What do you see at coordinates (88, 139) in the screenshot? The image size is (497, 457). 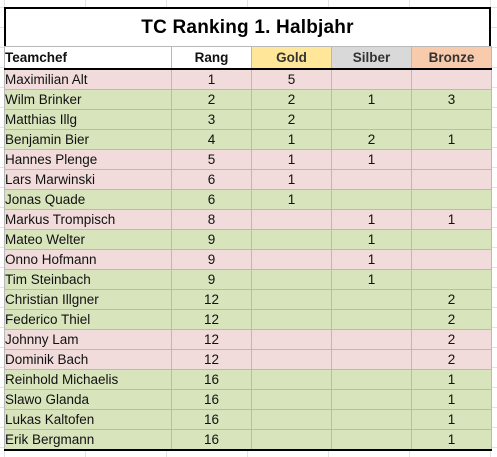 I see `teamchef-cell: Benjamin Bier` at bounding box center [88, 139].